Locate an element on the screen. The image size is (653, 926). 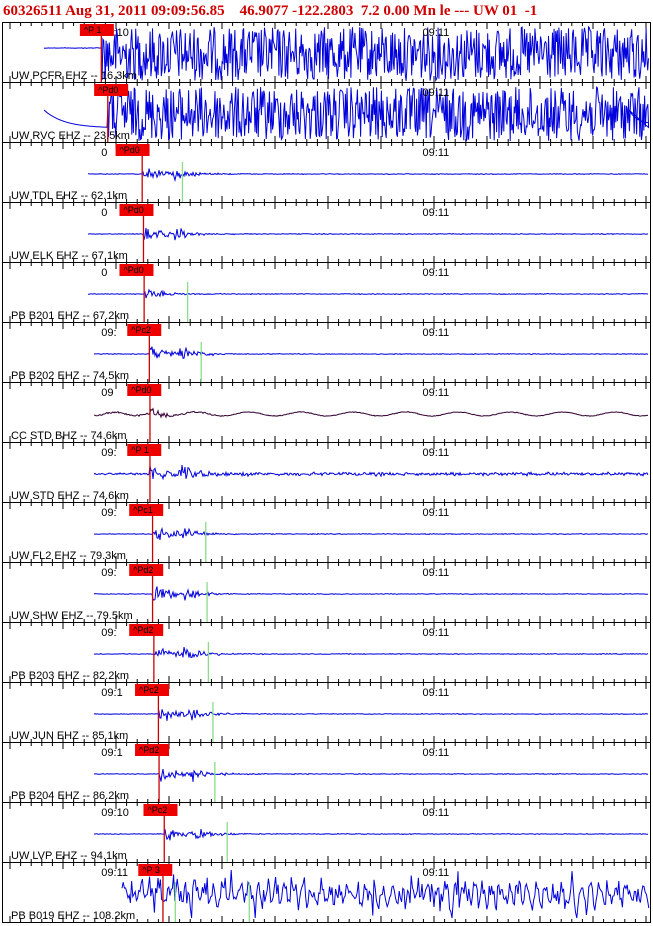
trace-panel: 09: 09:11 ^Pd2 UW SHW EHZ -- 79.5km is located at coordinates (326, 592).